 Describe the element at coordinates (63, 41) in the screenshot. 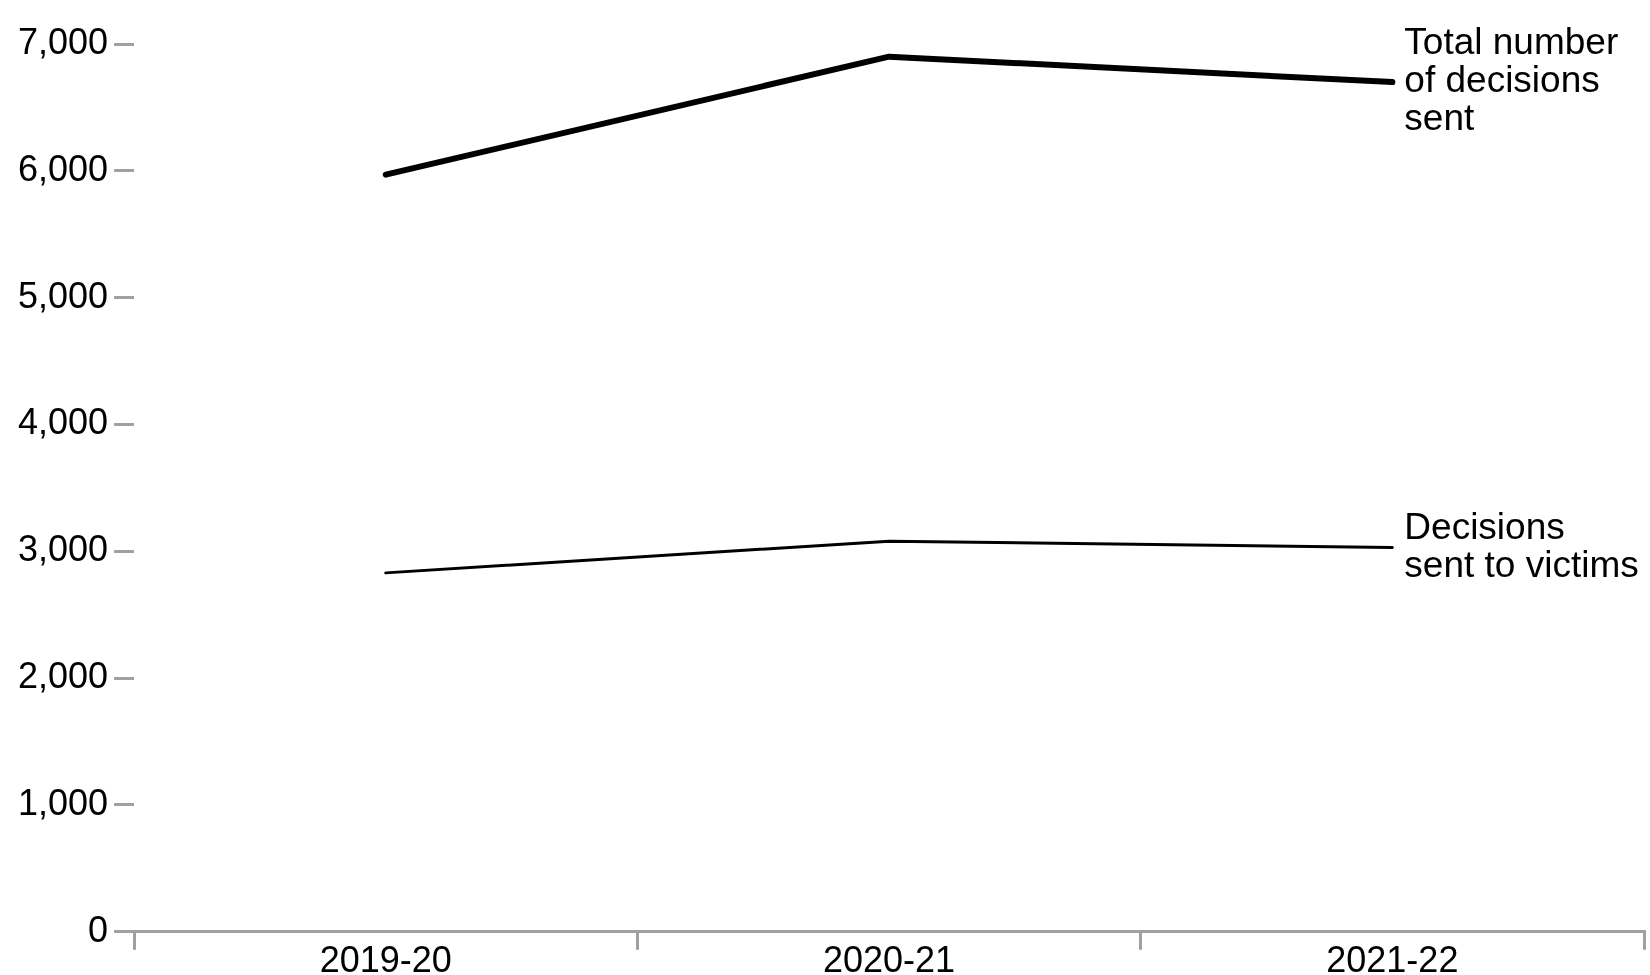

I see `y-tick-label: 7,000` at that location.